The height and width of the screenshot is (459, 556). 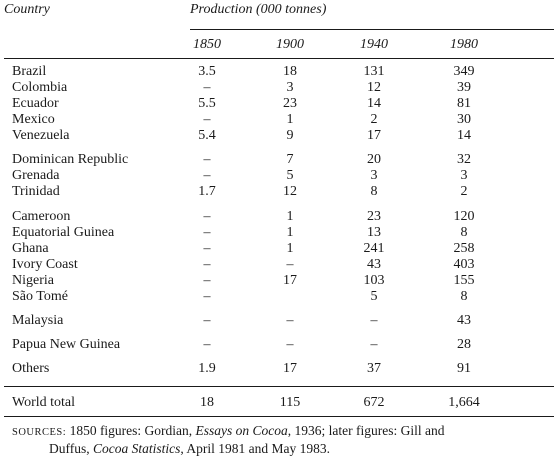 I want to click on value-1850-cell: 1.9, so click(x=207, y=368).